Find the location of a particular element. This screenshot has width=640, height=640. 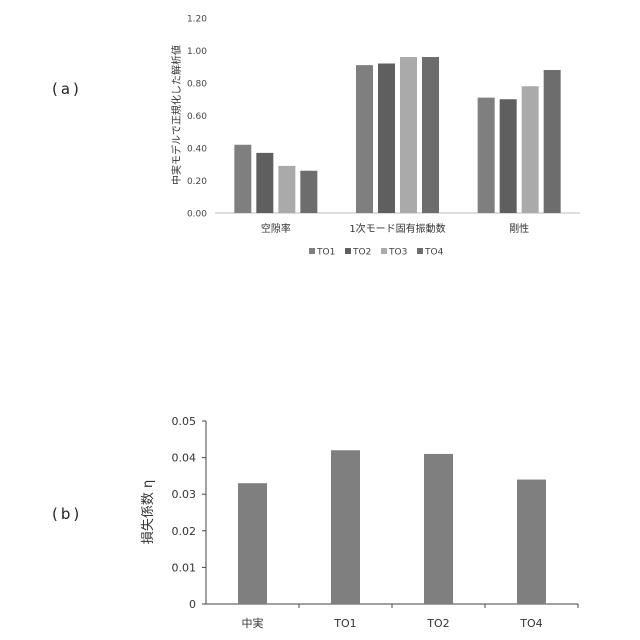

legend-swatch-to1 is located at coordinates (312, 251).